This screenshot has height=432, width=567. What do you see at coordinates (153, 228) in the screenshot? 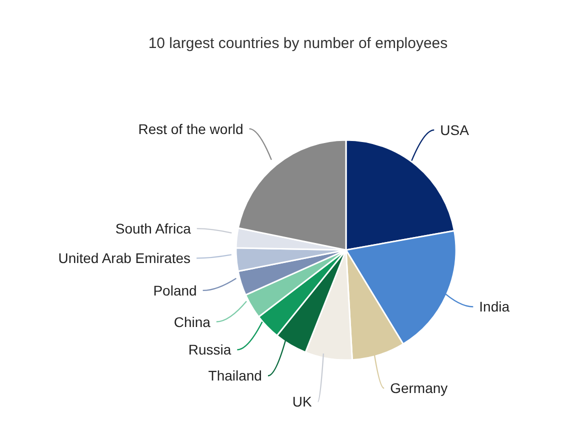
I see `slice-label: South Africa` at bounding box center [153, 228].